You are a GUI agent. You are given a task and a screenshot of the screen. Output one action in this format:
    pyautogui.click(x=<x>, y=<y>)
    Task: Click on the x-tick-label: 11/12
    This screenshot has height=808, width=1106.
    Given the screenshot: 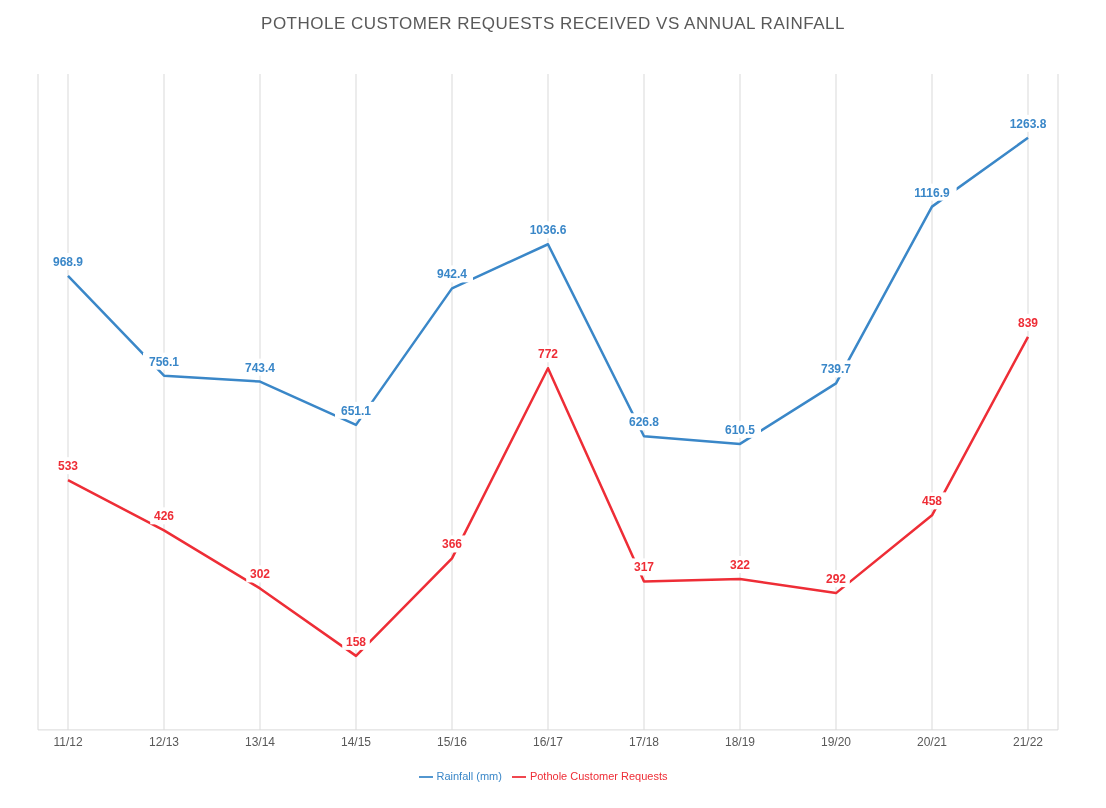 What is the action you would take?
    pyautogui.click(x=68, y=742)
    